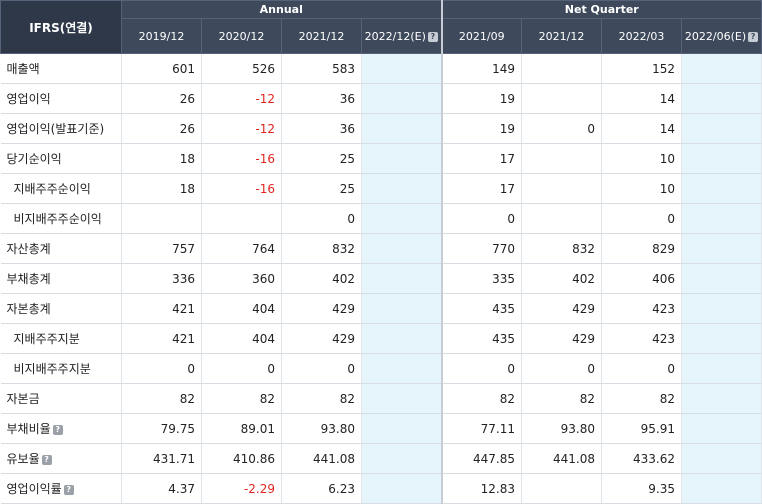  Describe the element at coordinates (61, 27) in the screenshot. I see `corner-label: IFRS(연결)` at that location.